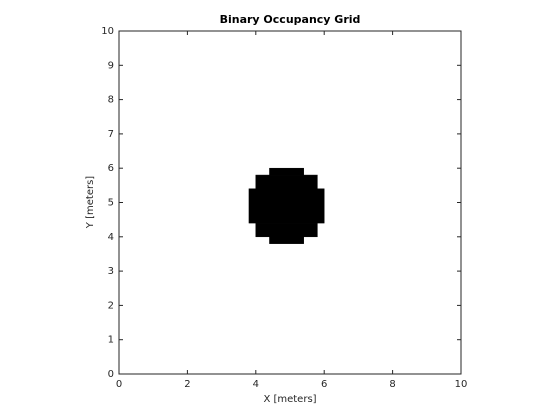 The width and height of the screenshot is (560, 420). What do you see at coordinates (290, 19) in the screenshot?
I see `chart-title: Binary Occupancy Grid` at bounding box center [290, 19].